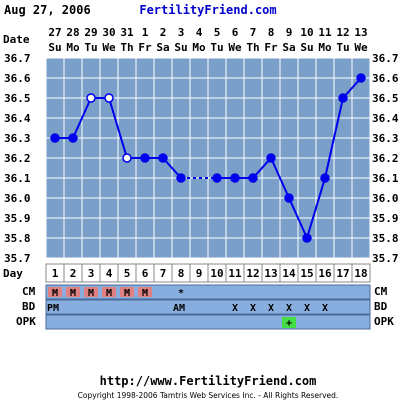 The image size is (416, 401). I want to click on cycle-day-label: 5, so click(127, 273).